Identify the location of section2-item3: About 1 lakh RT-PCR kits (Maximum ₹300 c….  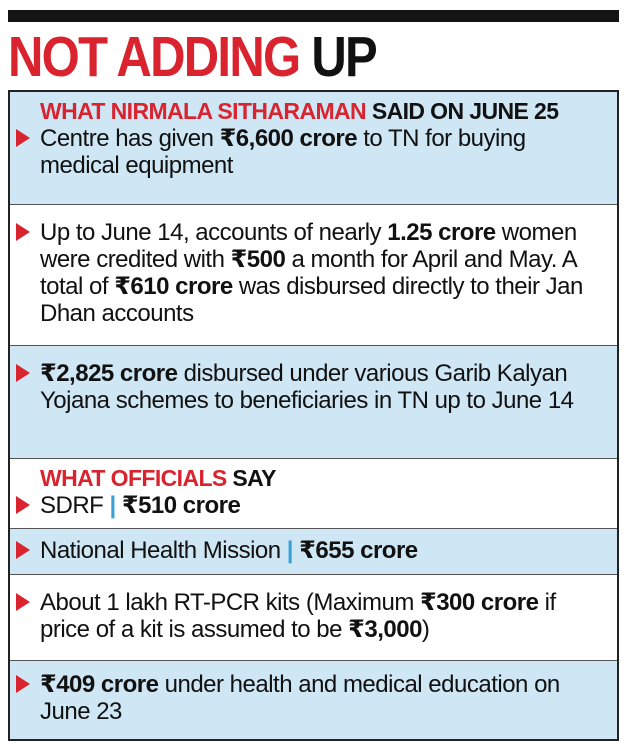
(313, 618).